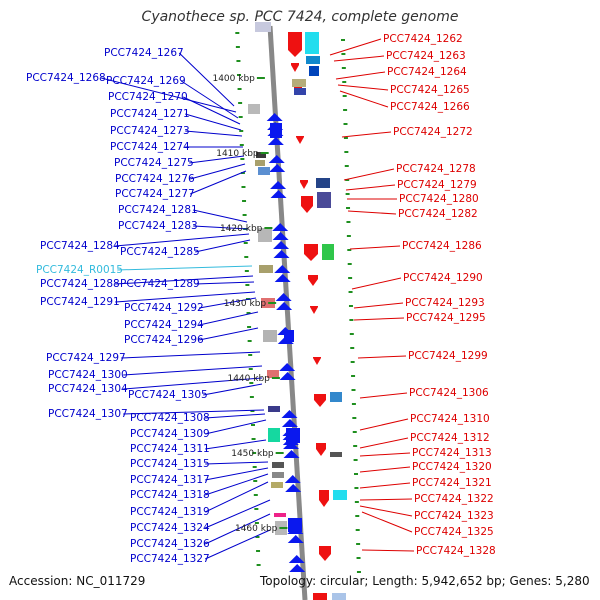  What do you see at coordinates (158, 226) in the screenshot?
I see `left-gene-label: PCC7424_1283` at bounding box center [158, 226].